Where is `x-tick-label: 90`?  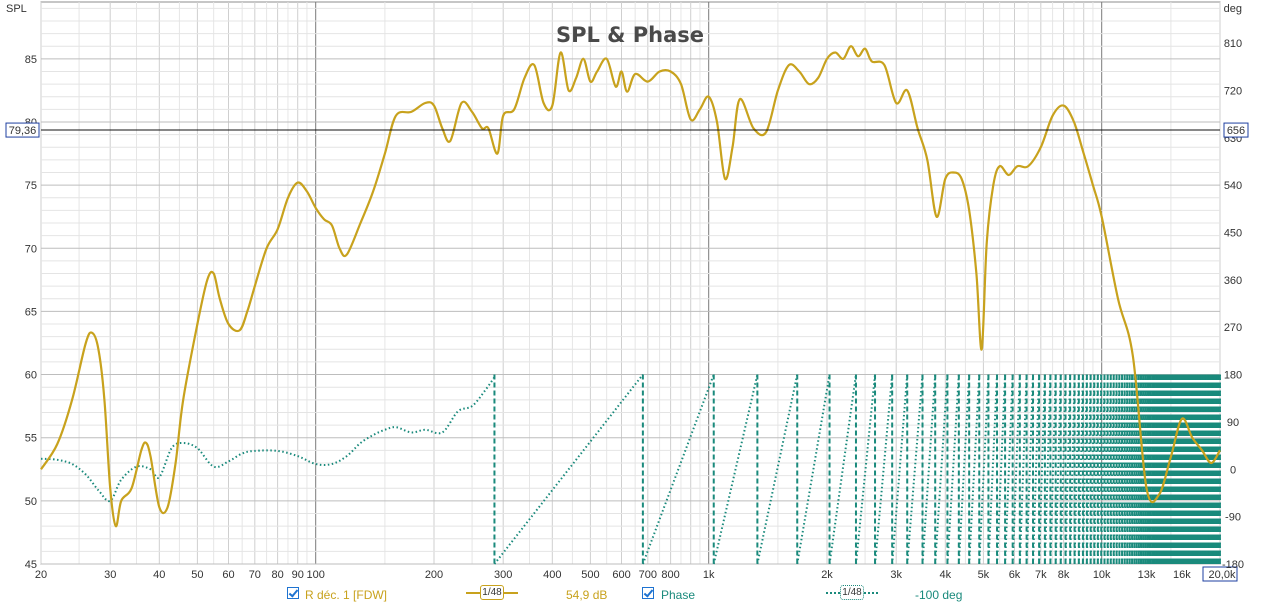
x-tick-label: 90 is located at coordinates (298, 575).